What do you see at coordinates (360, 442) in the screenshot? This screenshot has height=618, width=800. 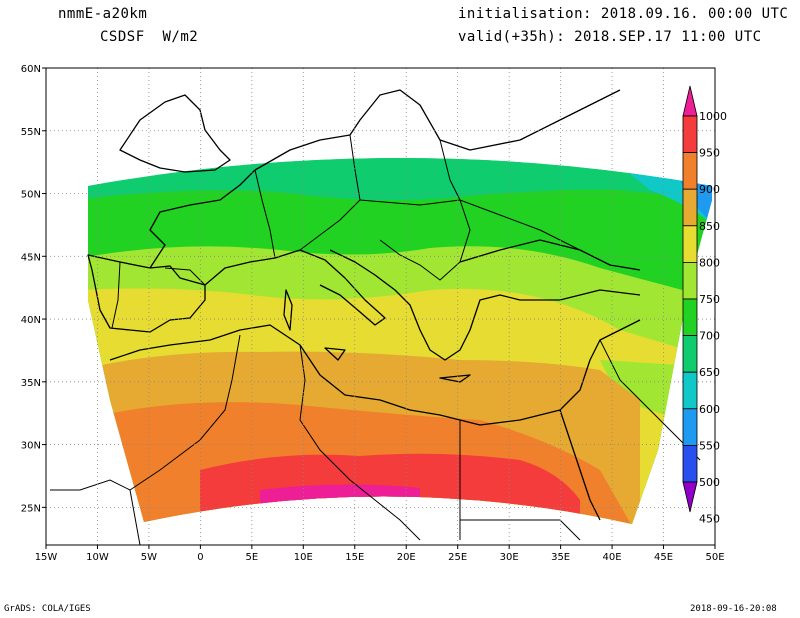 I see `border-algeria-libya` at bounding box center [360, 442].